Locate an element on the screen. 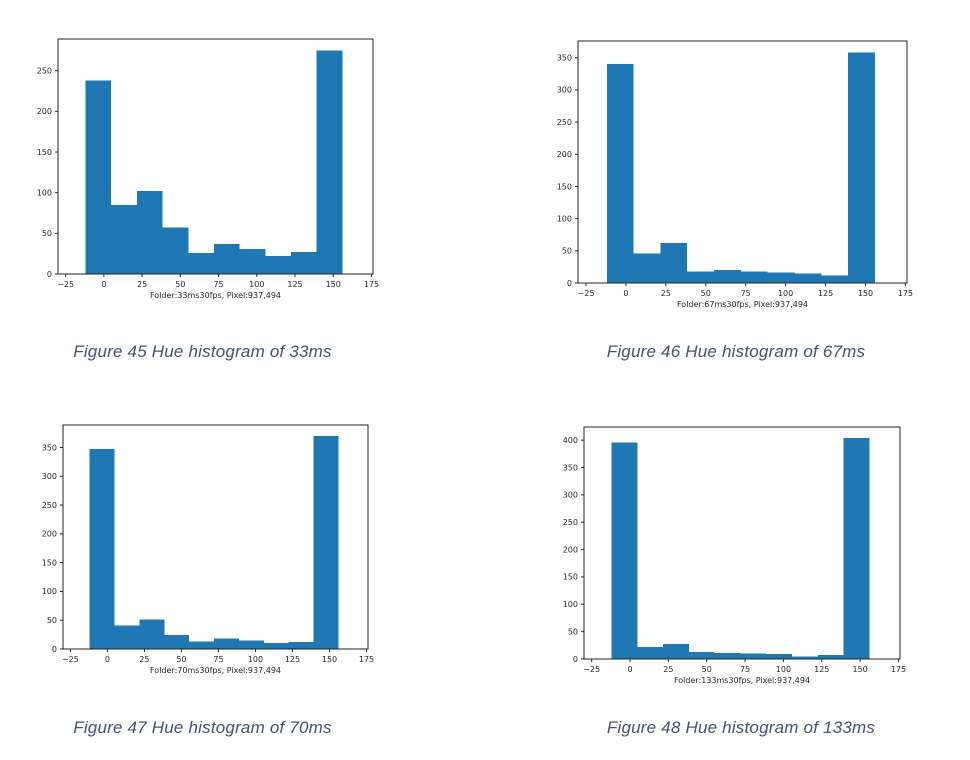 This screenshot has height=760, width=970. x-axis-label: Folder:67ms30fps, Pixel:937,494 is located at coordinates (742, 304).